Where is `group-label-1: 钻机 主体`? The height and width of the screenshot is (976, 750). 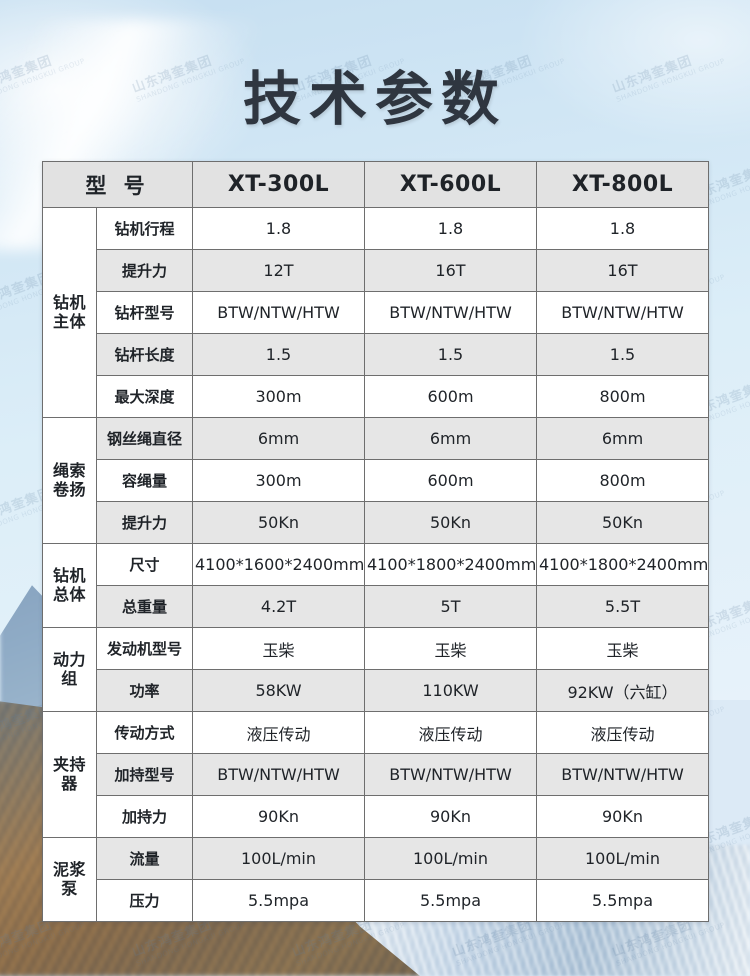
group-label-1: 钻机 主体 is located at coordinates (69, 312).